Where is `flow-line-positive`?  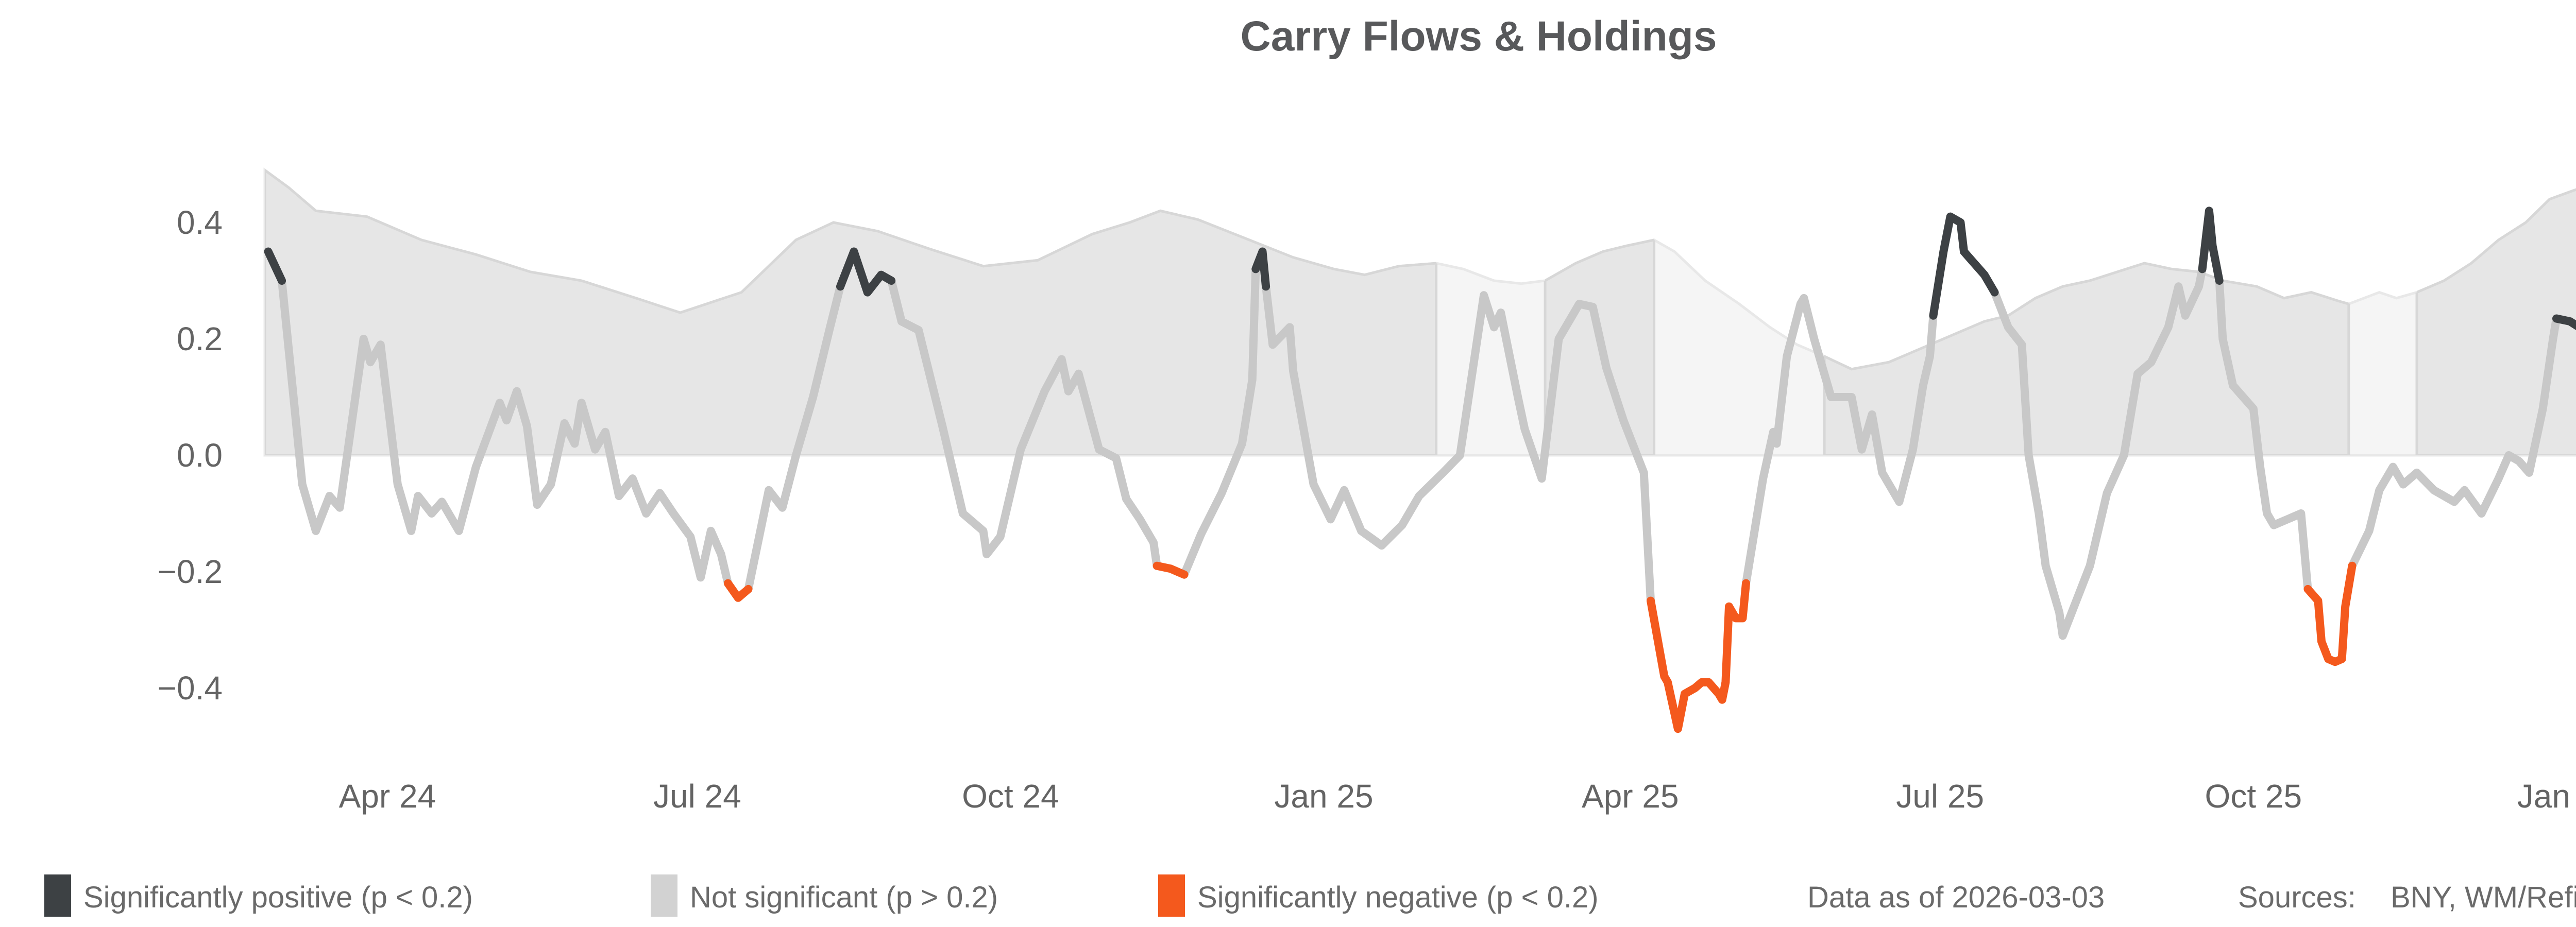
flow-line-positive is located at coordinates (1420, 268).